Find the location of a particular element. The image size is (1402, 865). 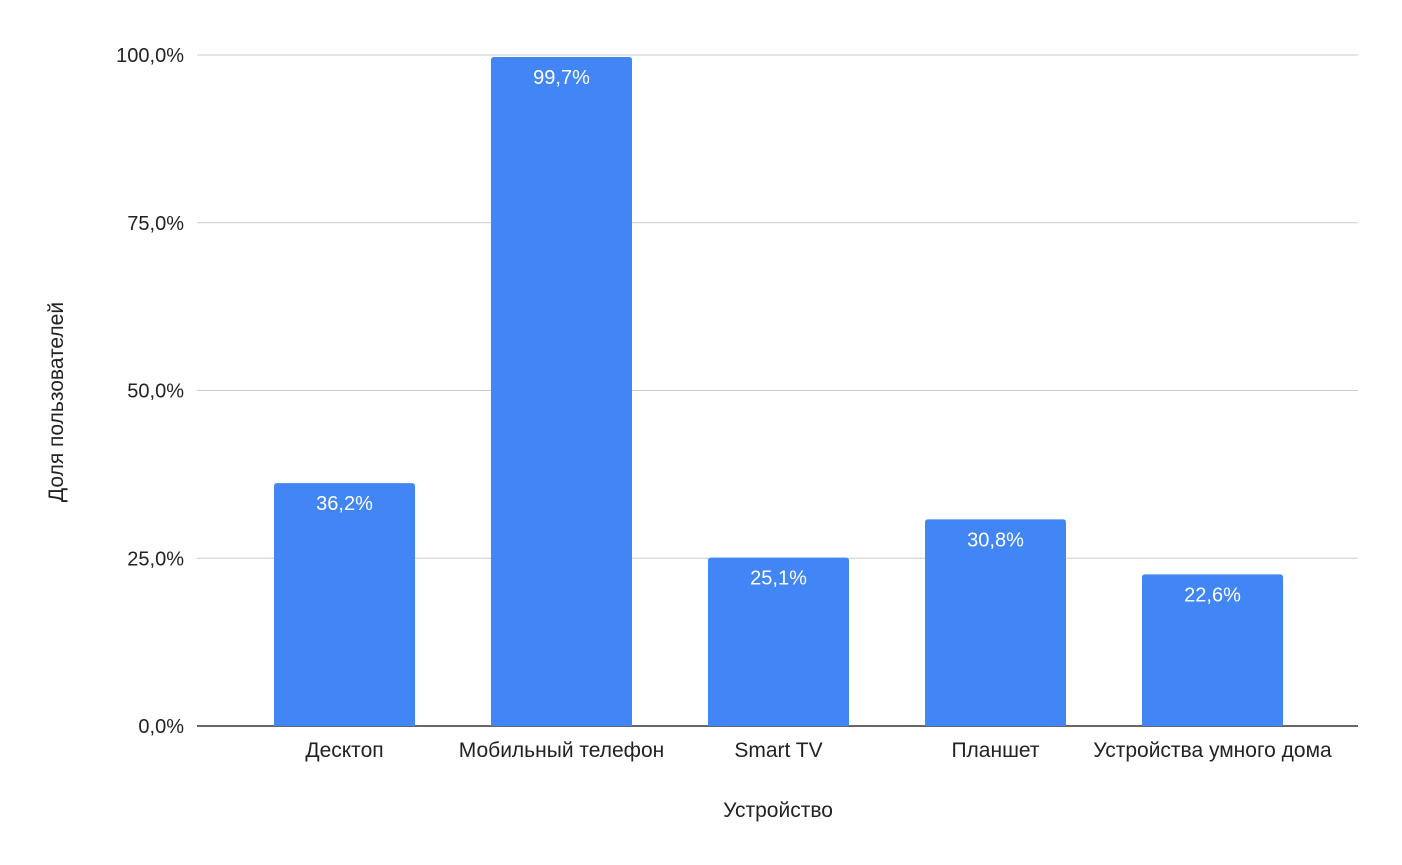

x-tick-label: Планшет is located at coordinates (995, 750).